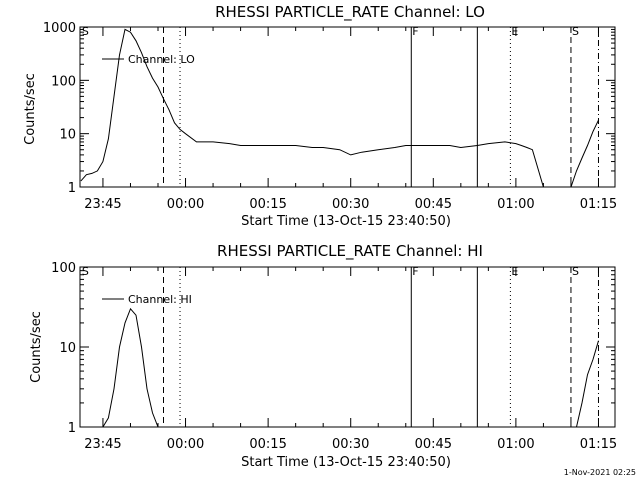 The width and height of the screenshot is (640, 480). What do you see at coordinates (161, 59) in the screenshot?
I see `legend-label: Channel: LO` at bounding box center [161, 59].